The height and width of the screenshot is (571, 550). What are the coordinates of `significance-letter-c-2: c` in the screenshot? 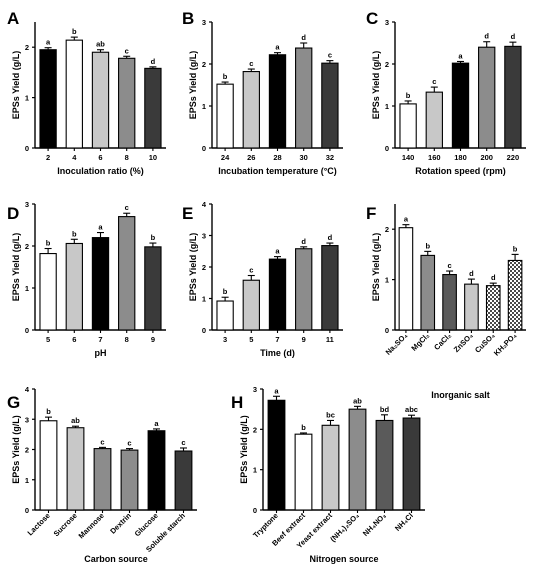 It's located at (434, 81).